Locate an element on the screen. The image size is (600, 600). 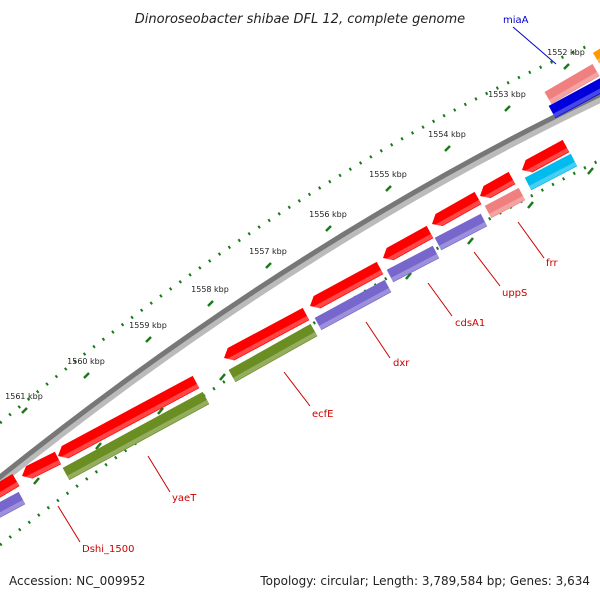
gene-label: yaeT is located at coordinates (184, 498).